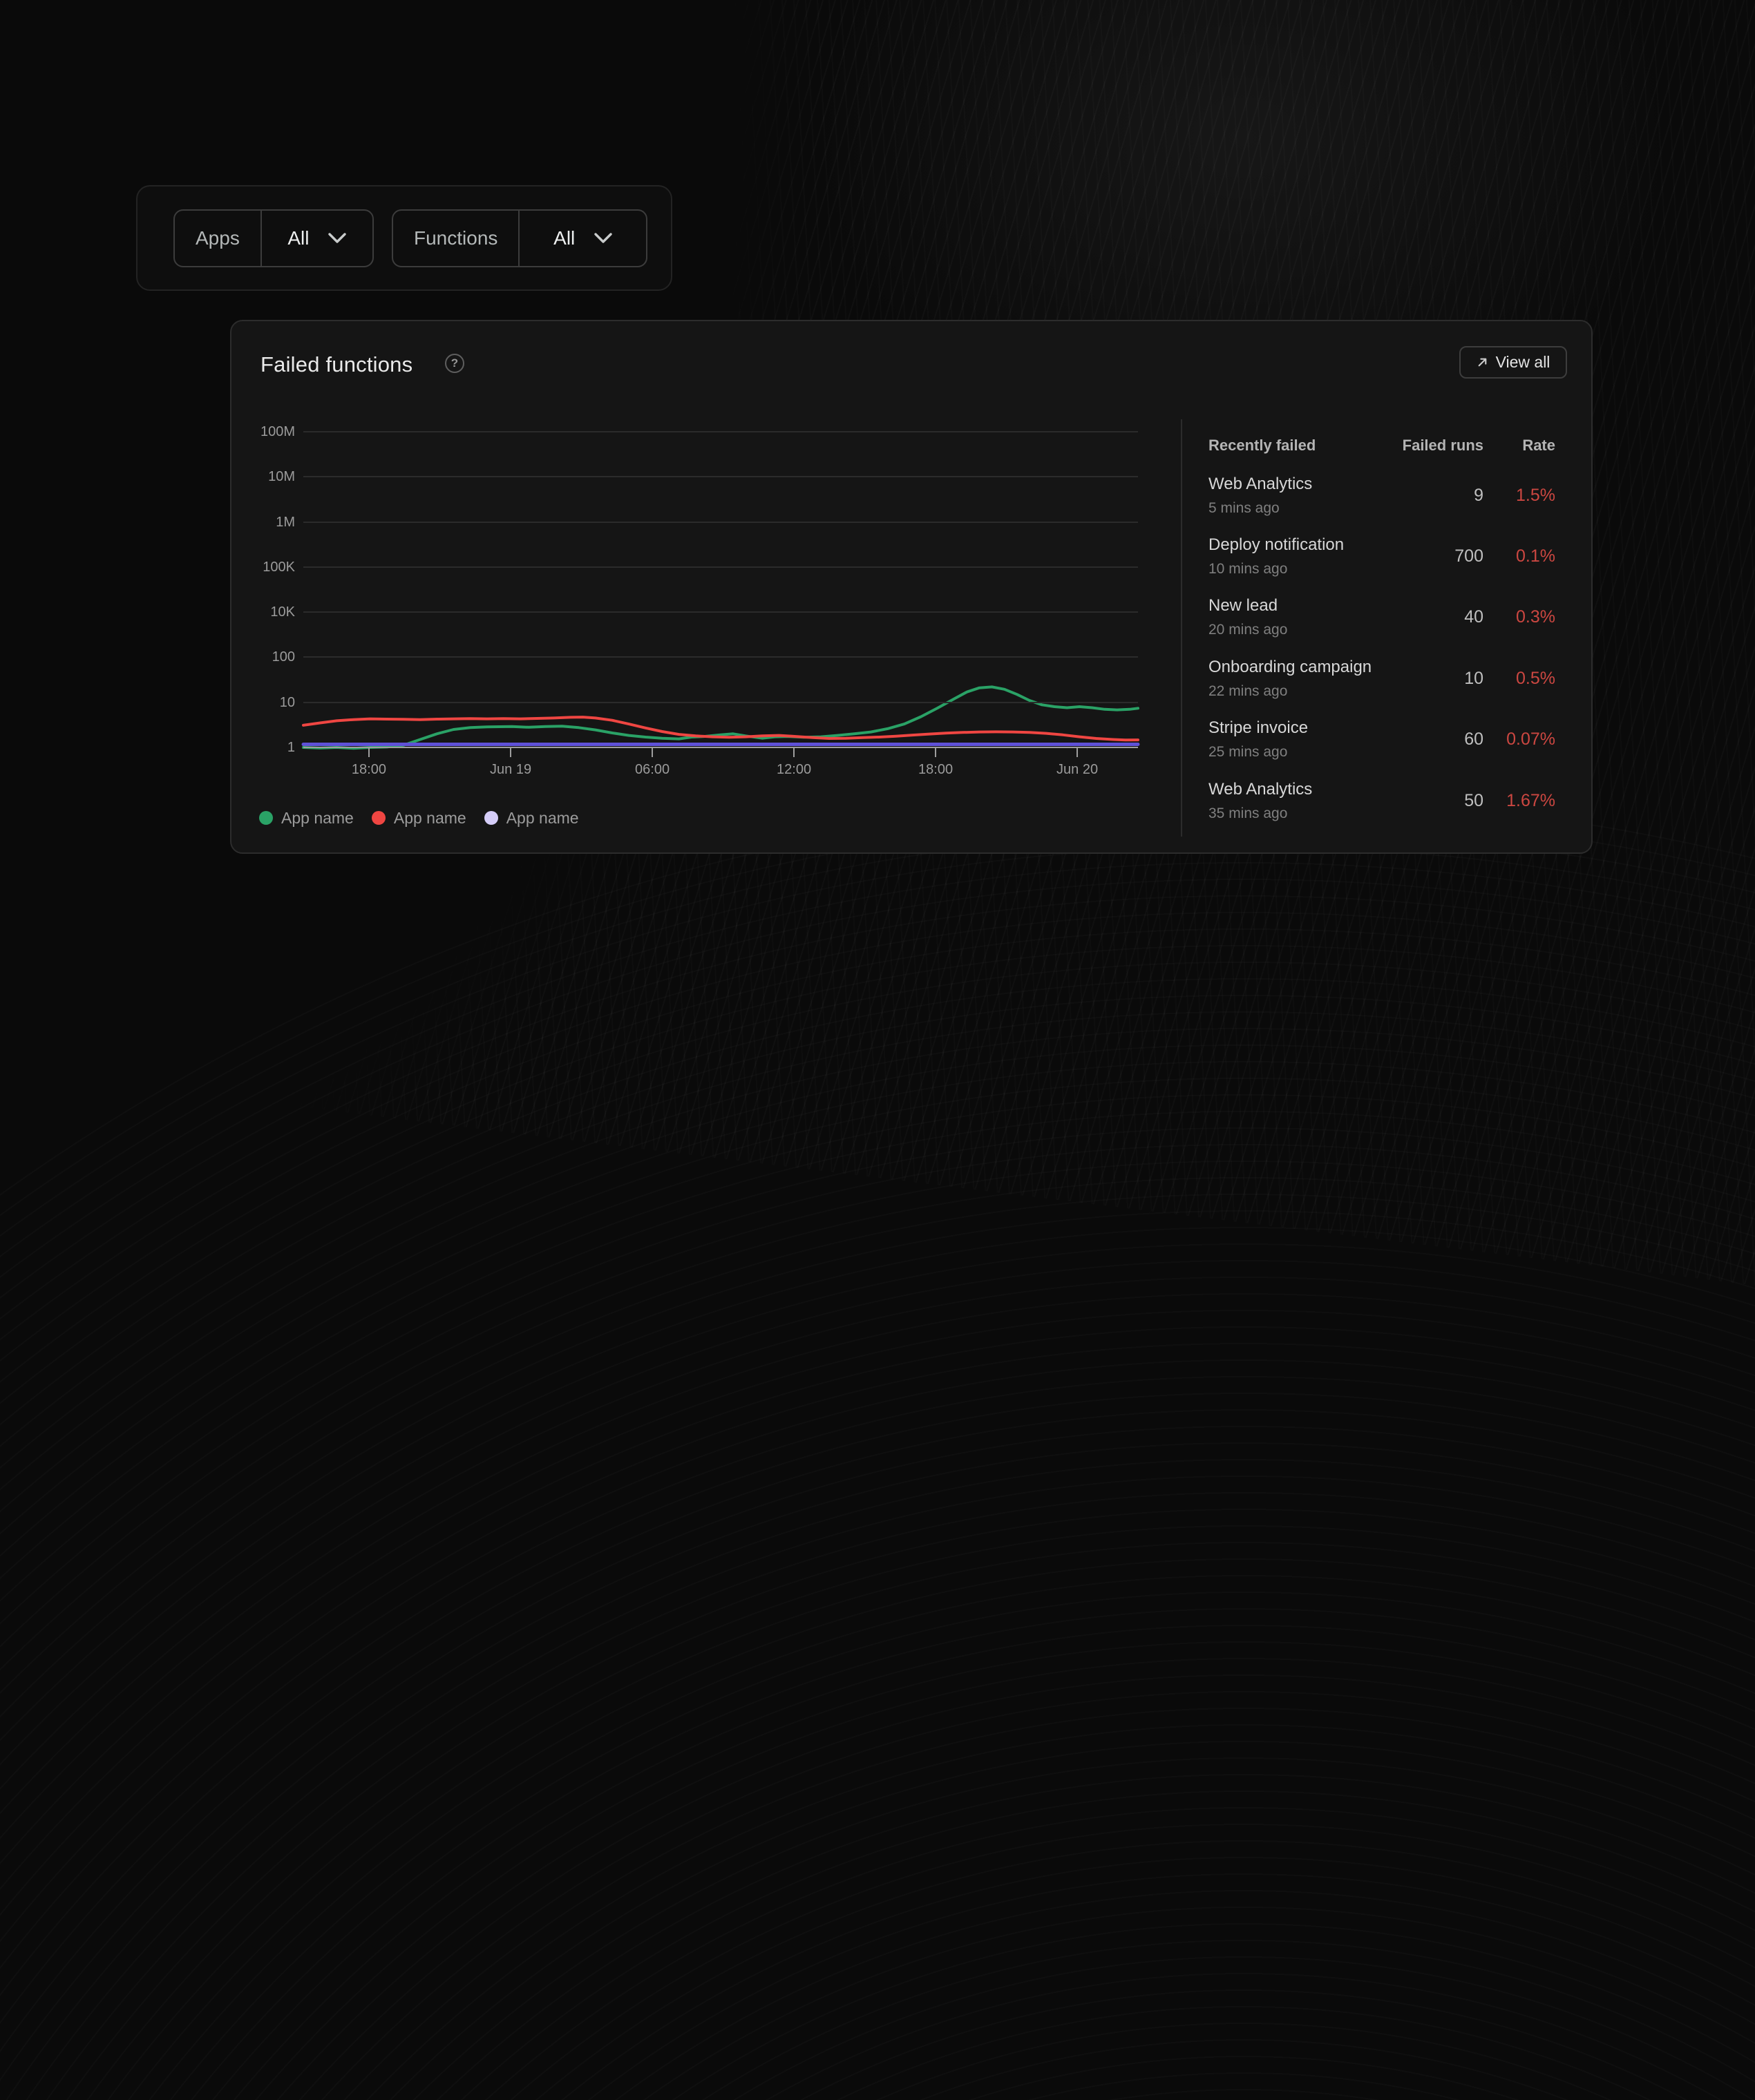  What do you see at coordinates (1530, 739) in the screenshot?
I see `failure-rate: 0.07%` at bounding box center [1530, 739].